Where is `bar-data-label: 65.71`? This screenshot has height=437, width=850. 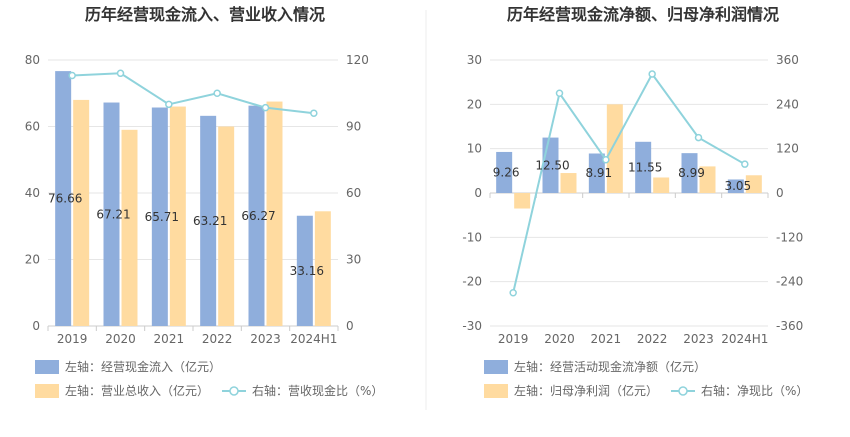 bar-data-label: 65.71 is located at coordinates (162, 217).